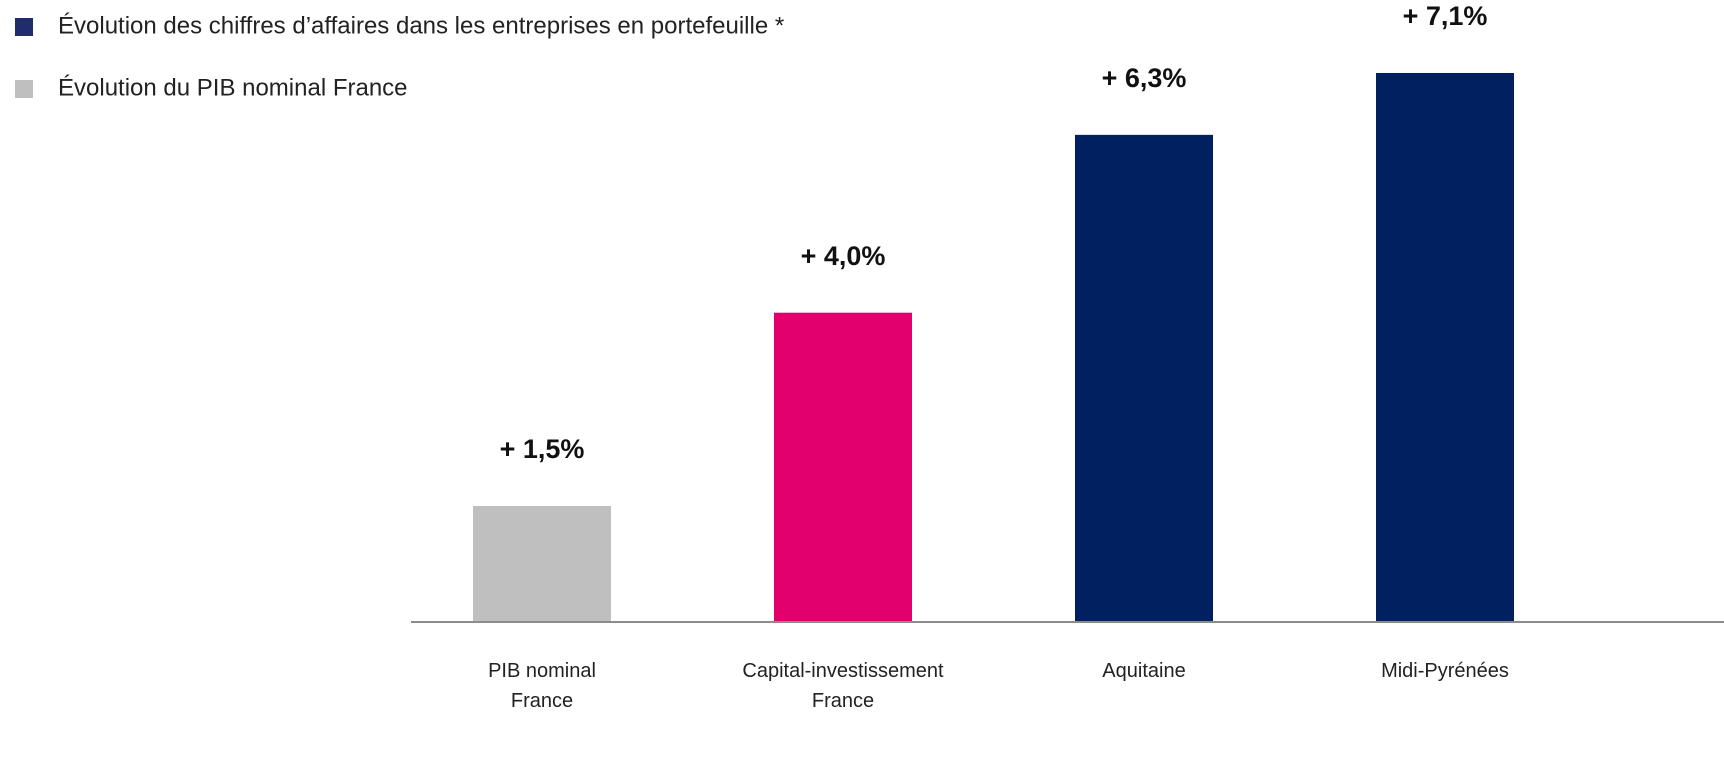 The image size is (1724, 779). What do you see at coordinates (233, 87) in the screenshot?
I see `legend-label: Évolution du PIB nominal France` at bounding box center [233, 87].